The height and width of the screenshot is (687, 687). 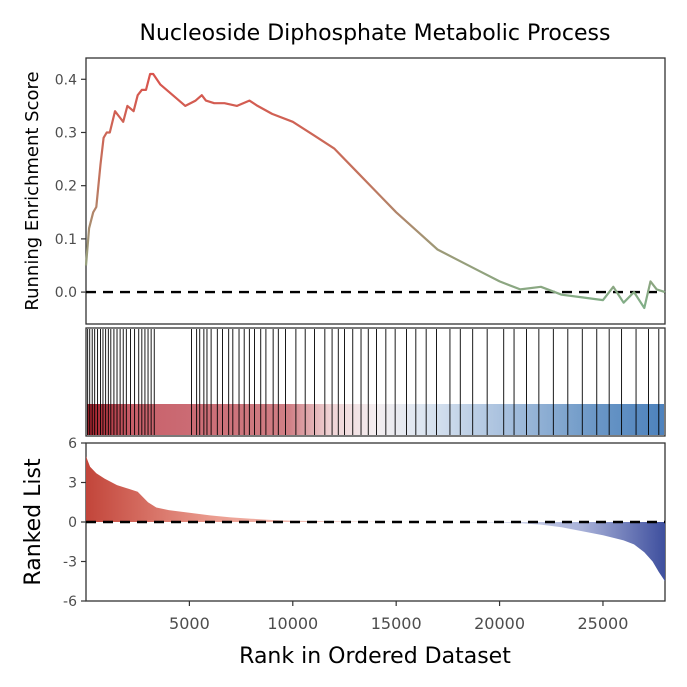 I want to click on chart-title: Nucleoside Diphosphate Metabolic Process, so click(x=375, y=33).